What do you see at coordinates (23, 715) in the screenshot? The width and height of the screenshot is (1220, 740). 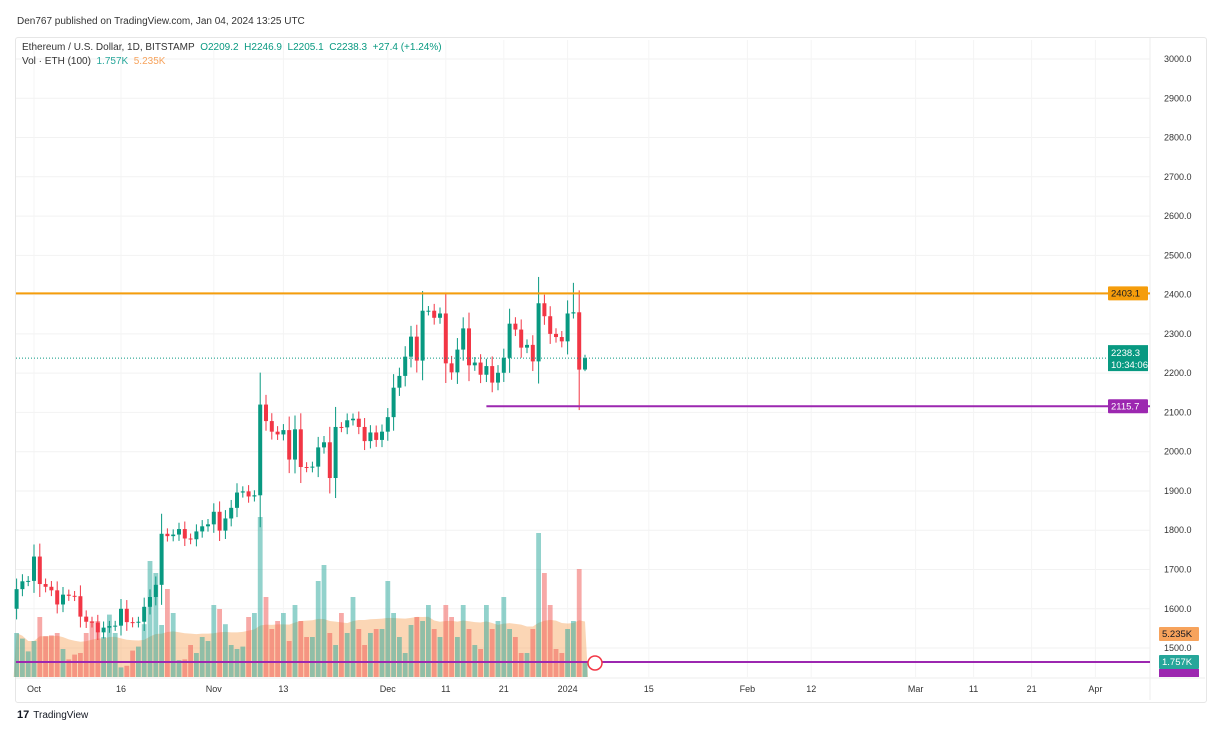 I see `tv-logo-icon: 17` at bounding box center [23, 715].